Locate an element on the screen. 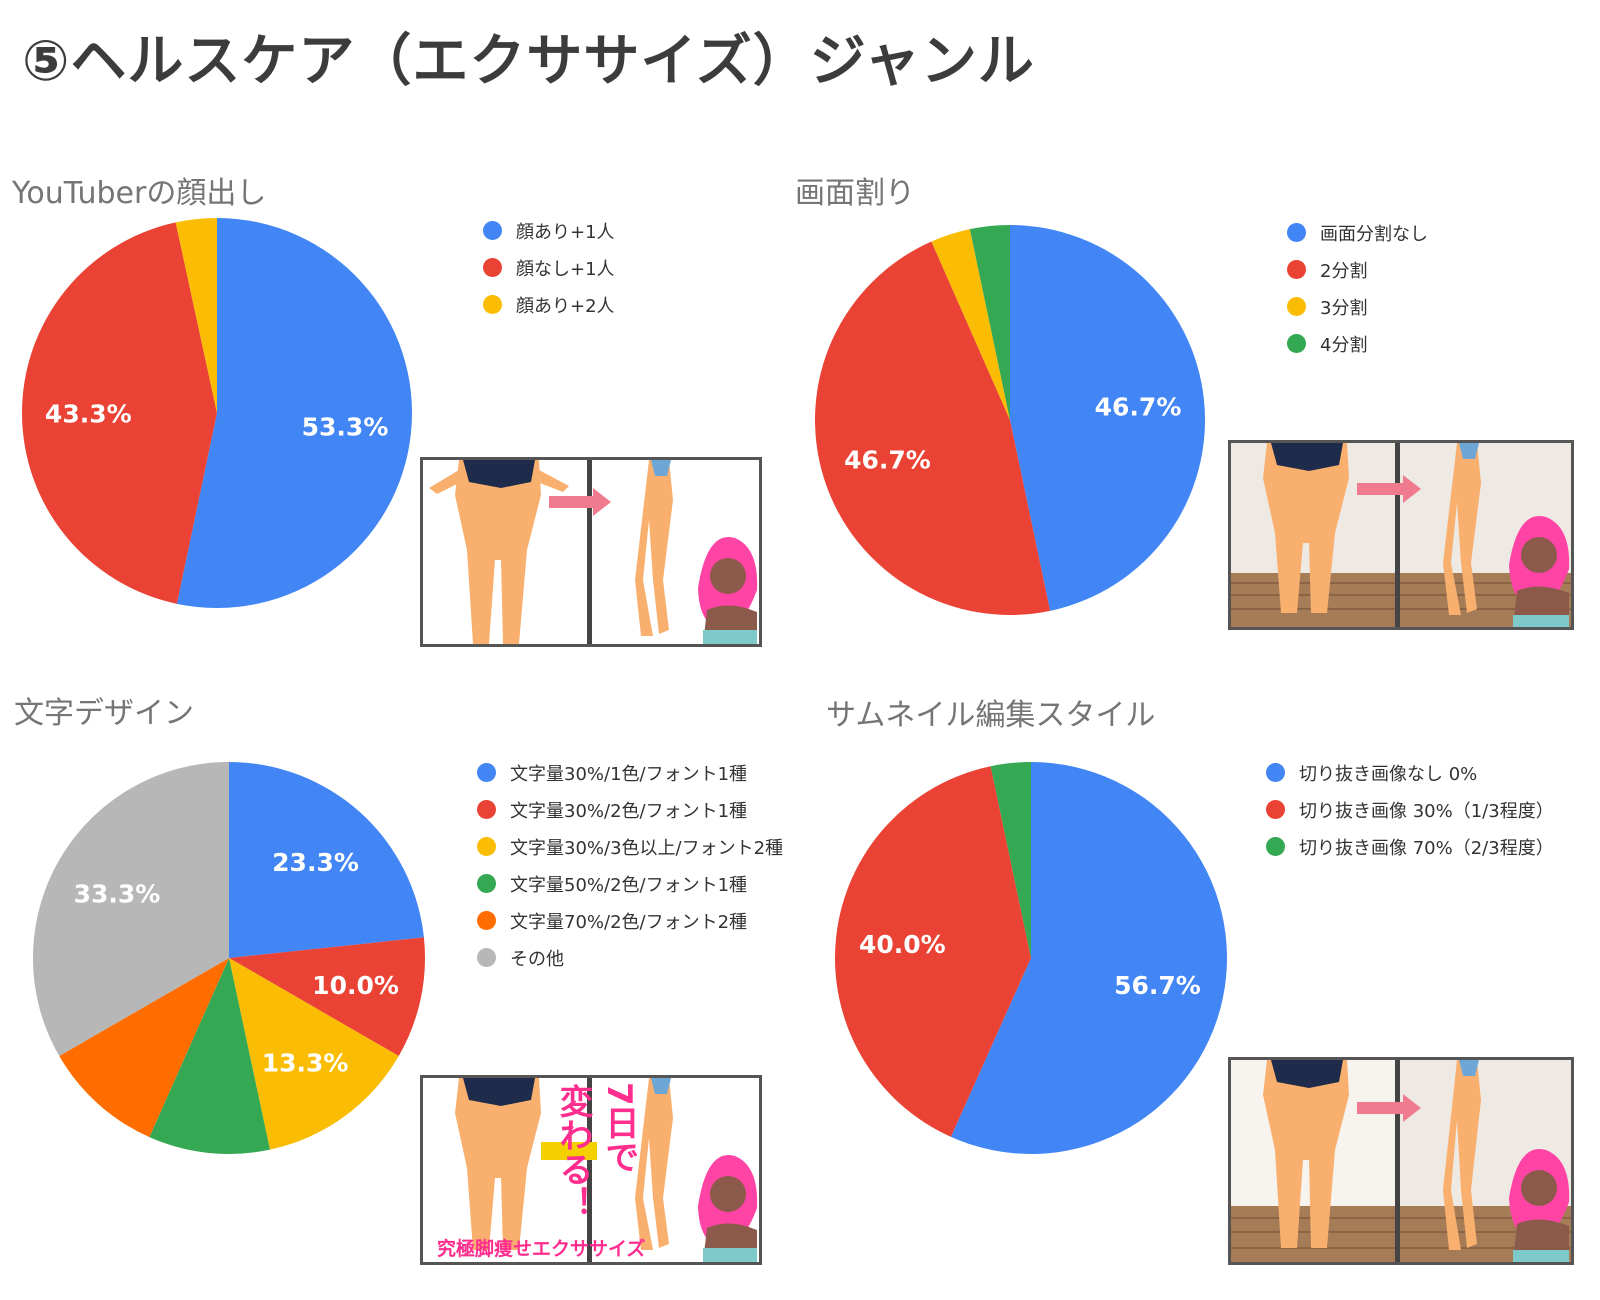 The width and height of the screenshot is (1600, 1300). legend-item: 文字量30%/1色/フォント1種 is located at coordinates (630, 772).